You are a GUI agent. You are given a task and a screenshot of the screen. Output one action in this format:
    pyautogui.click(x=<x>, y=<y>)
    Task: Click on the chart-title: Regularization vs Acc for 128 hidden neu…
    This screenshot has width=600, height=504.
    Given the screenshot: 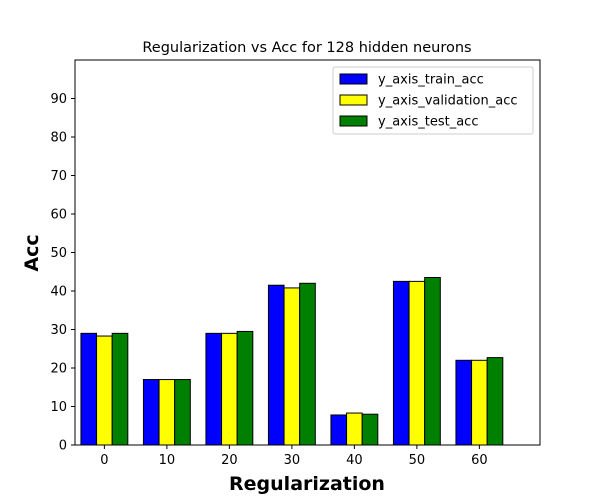 What is the action you would take?
    pyautogui.click(x=306, y=48)
    